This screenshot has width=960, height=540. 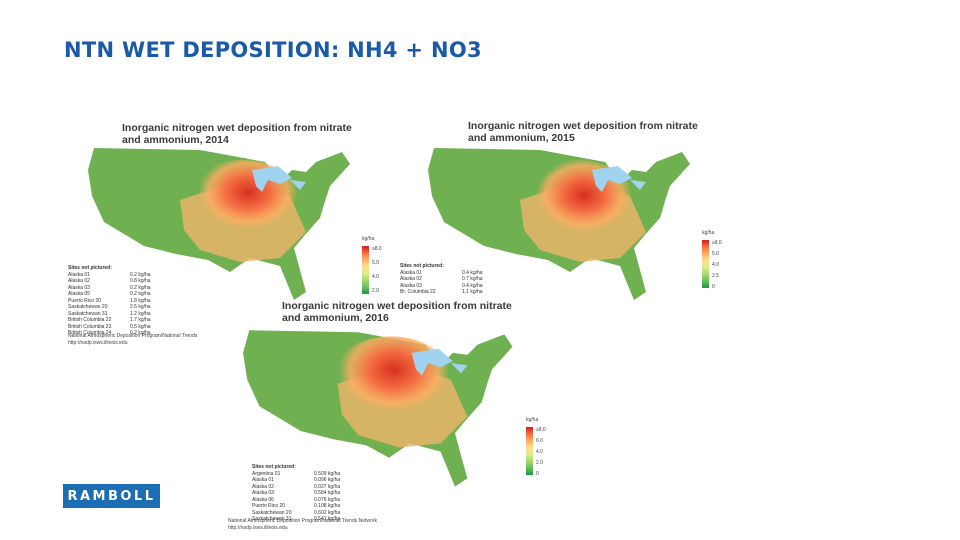 I want to click on sites-2016-row: Argentina 01 0.509 kg/ha, so click(x=296, y=473).